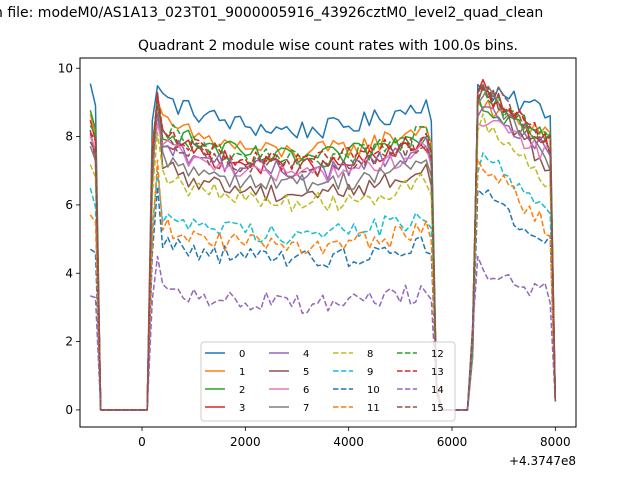 The image size is (640, 480). What do you see at coordinates (373, 390) in the screenshot?
I see `legend-label-10: 10` at bounding box center [373, 390].